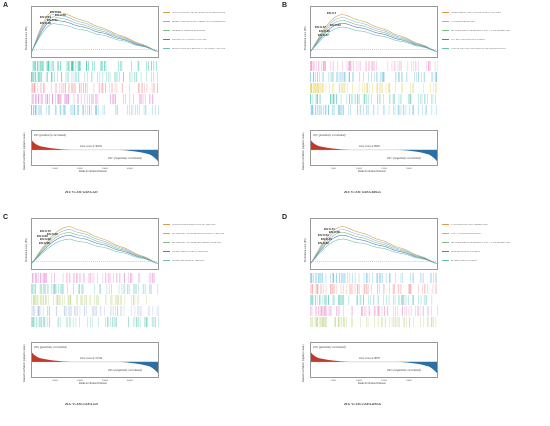 The height and width of the screenshot is (426, 550). I want to click on enrichment-score-plot: ES:0.7 ES:0.62 ES:0.47 ES:0.36 ES:0.27, so click(374, 32).